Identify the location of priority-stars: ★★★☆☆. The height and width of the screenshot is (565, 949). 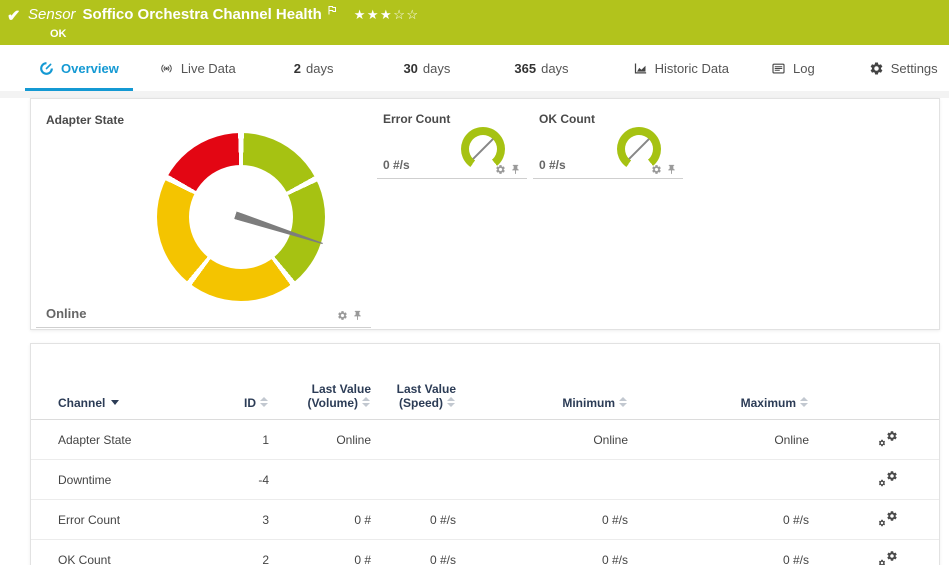
(386, 14).